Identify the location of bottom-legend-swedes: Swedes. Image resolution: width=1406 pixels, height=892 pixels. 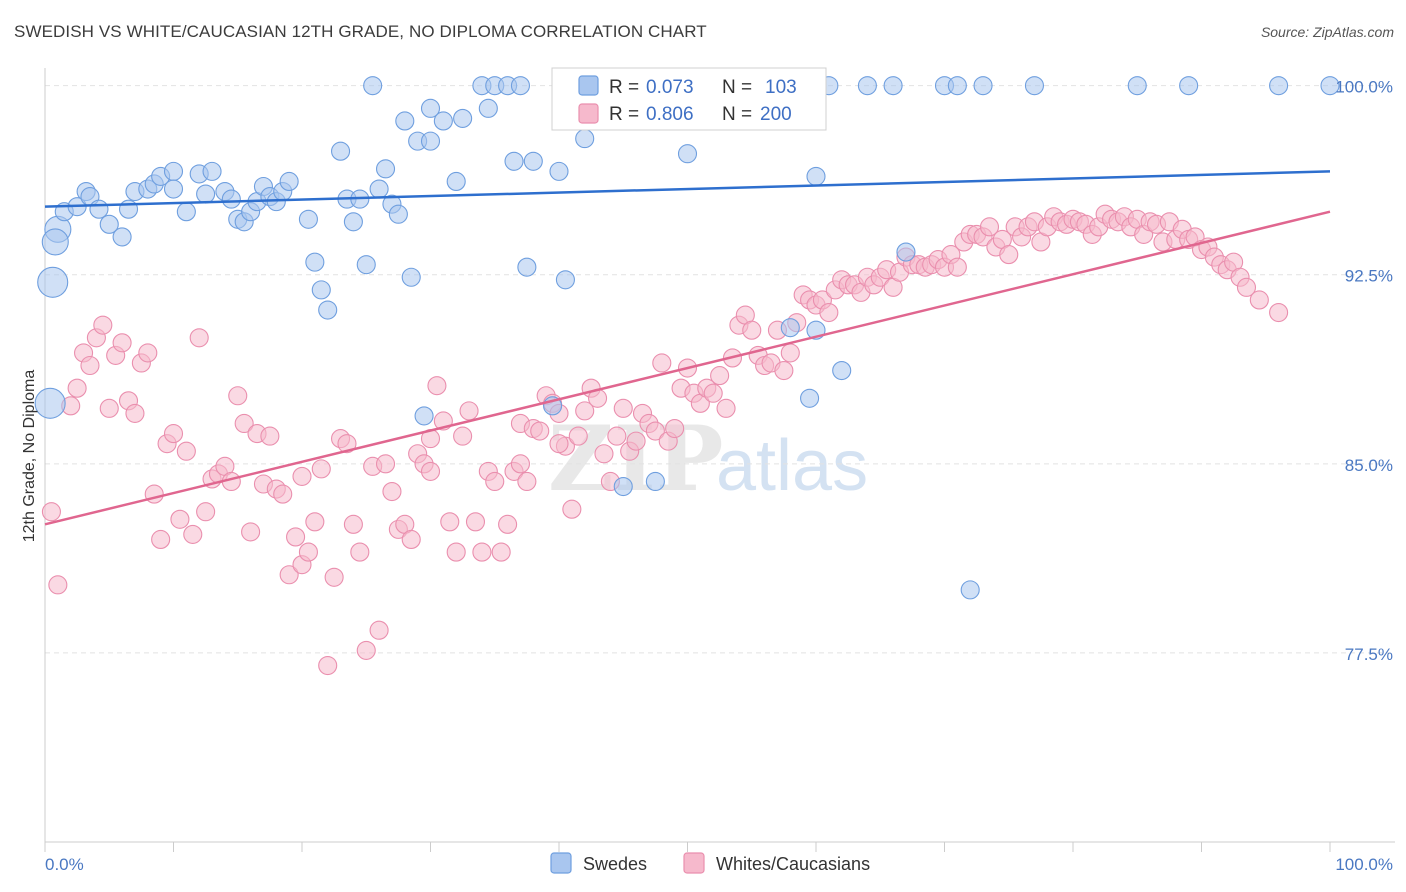
(615, 864).